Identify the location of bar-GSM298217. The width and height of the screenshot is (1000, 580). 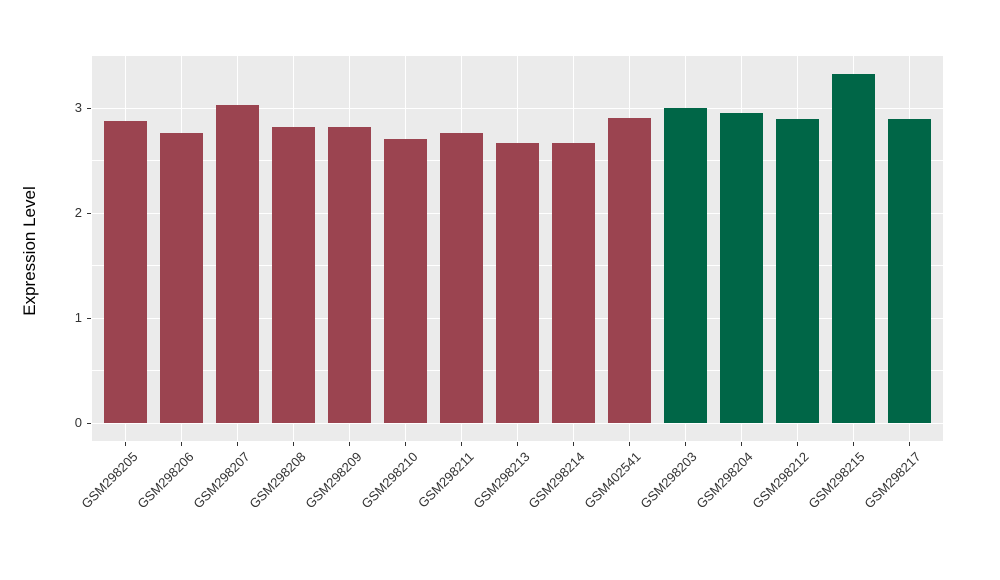
(909, 271).